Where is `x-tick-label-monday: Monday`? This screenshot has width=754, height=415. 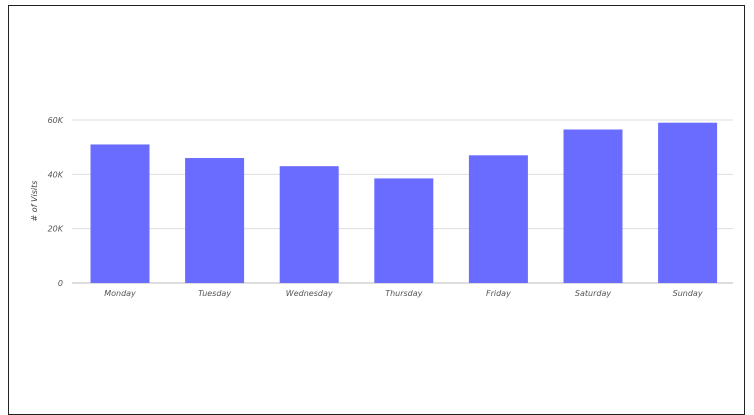
x-tick-label-monday: Monday is located at coordinates (120, 293).